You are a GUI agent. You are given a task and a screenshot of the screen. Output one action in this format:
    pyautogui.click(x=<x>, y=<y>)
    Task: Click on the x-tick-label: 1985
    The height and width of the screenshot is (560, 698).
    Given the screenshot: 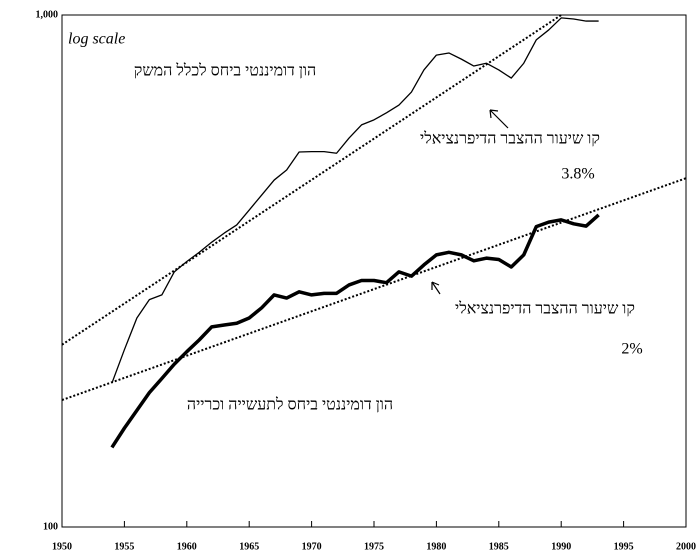 What is the action you would take?
    pyautogui.click(x=499, y=546)
    